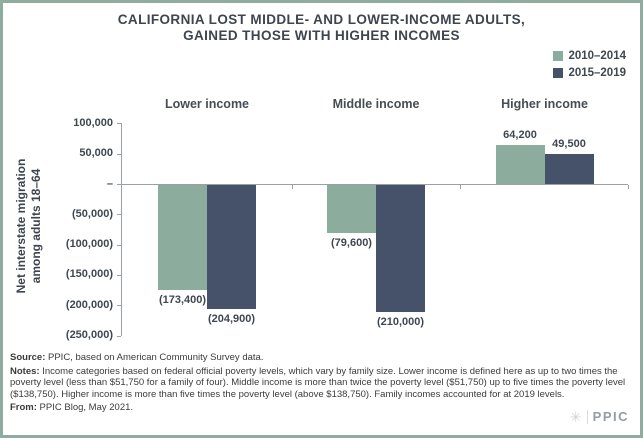  Describe the element at coordinates (25, 371) in the screenshot. I see `notes-label: Notes:` at that location.